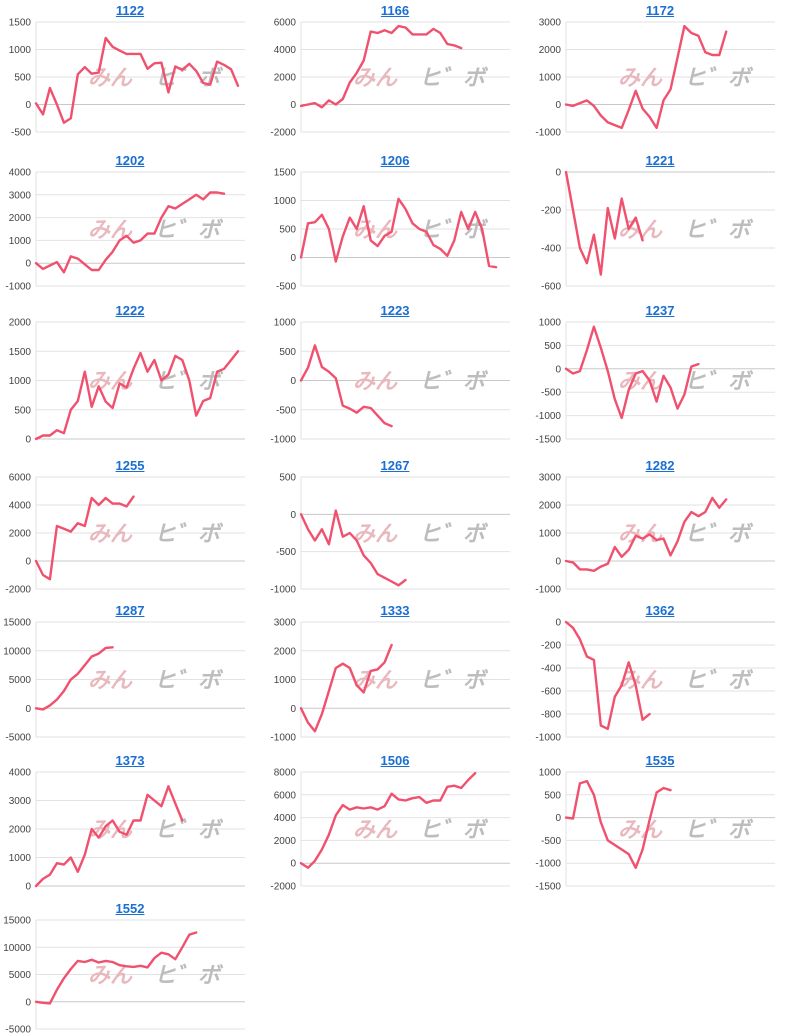 This screenshot has height=1035, width=800. Describe the element at coordinates (285, 773) in the screenshot. I see `y-tick-label: 8000` at that location.